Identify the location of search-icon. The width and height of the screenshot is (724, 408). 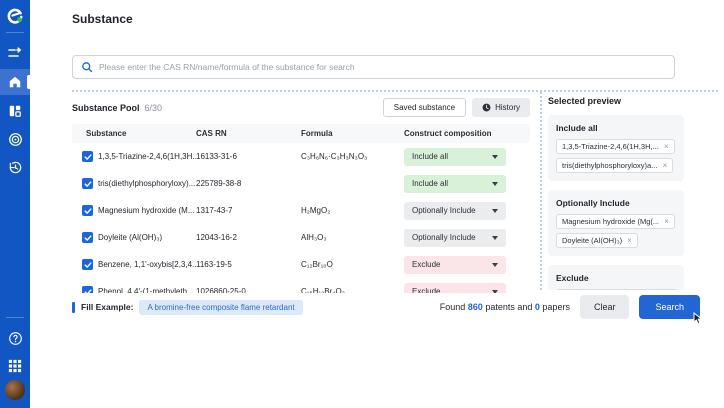
(87, 67).